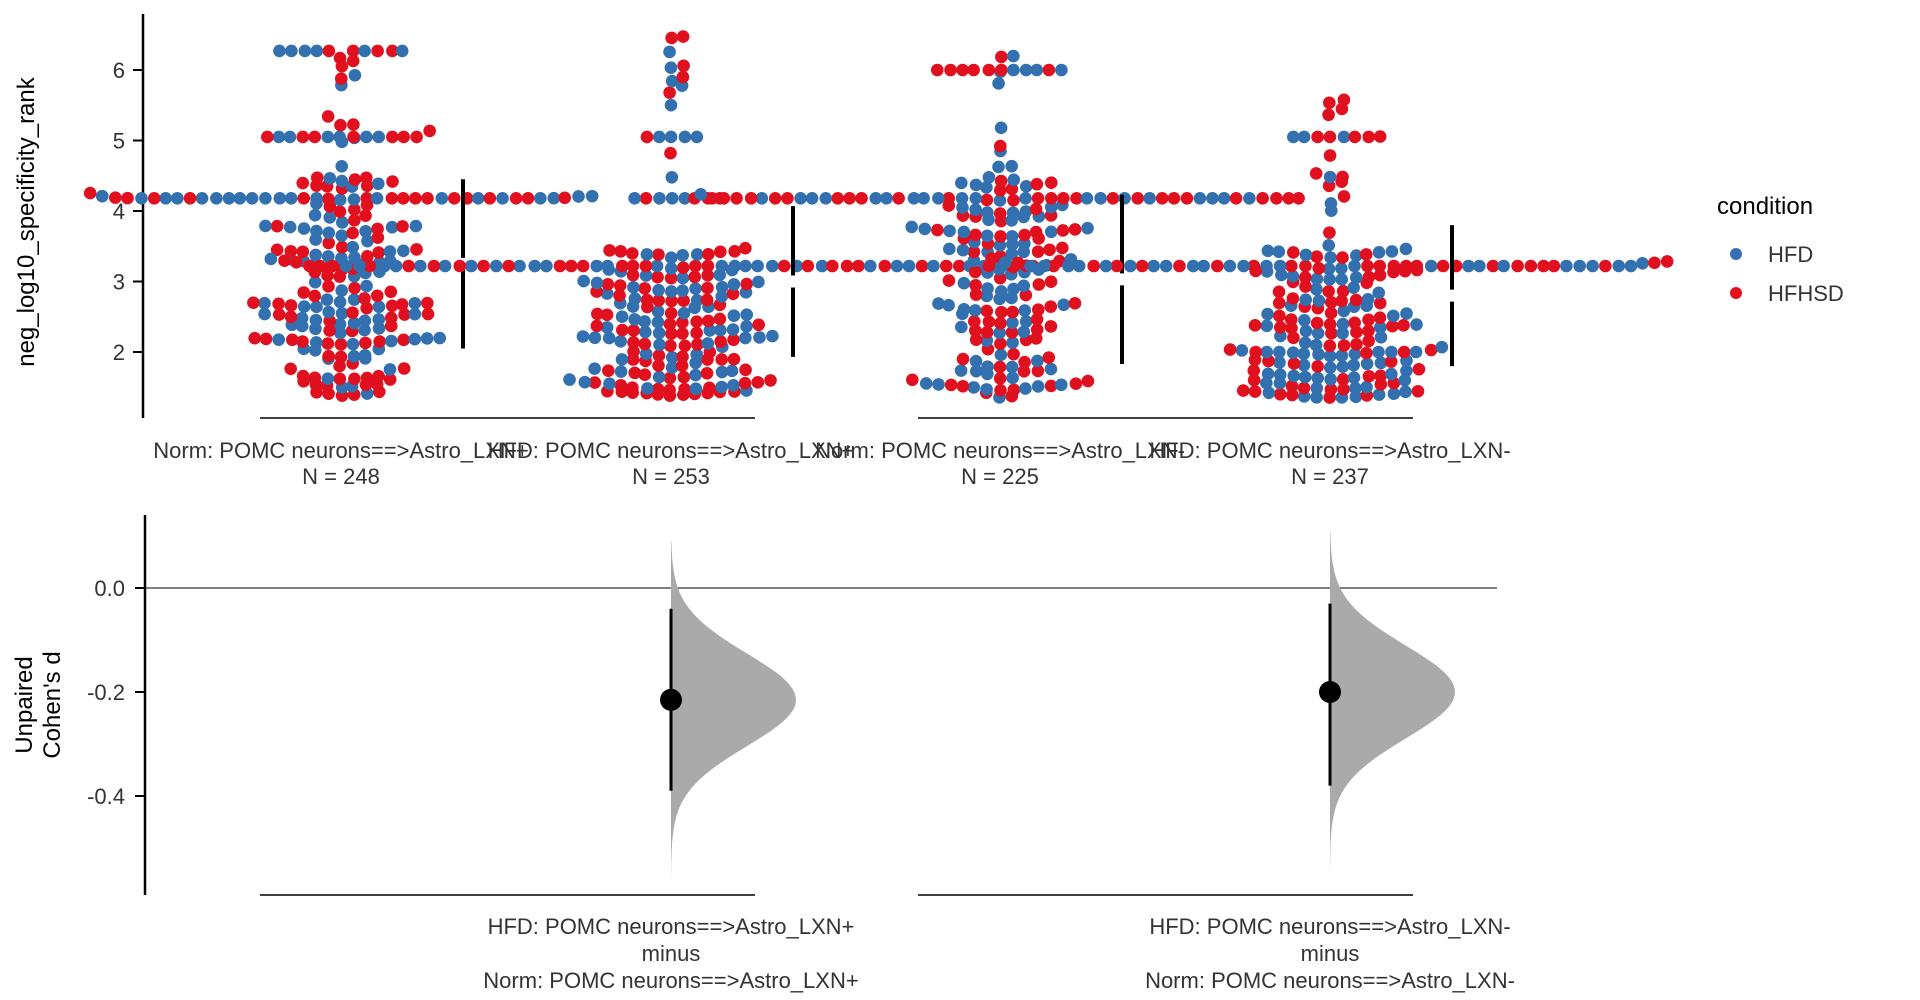 This screenshot has height=1000, width=1920. Describe the element at coordinates (1000, 450) in the screenshot. I see `x-group-label: Norm: POMC neurons==>Astro_LXN-` at that location.